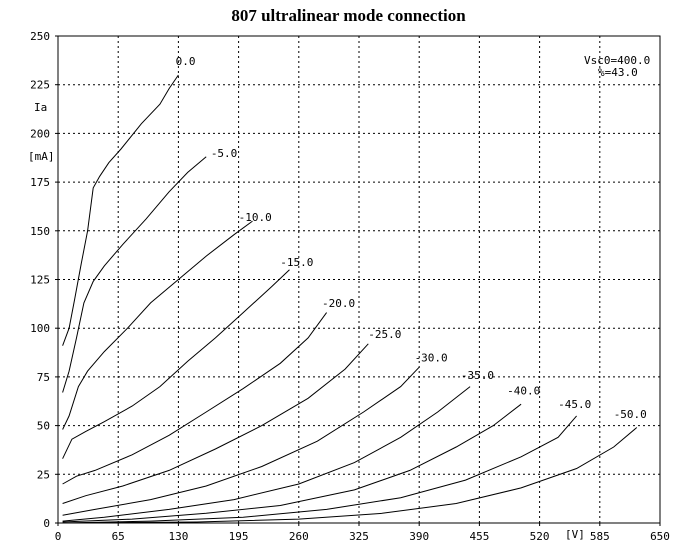 The width and height of the screenshot is (697, 551). Describe the element at coordinates (618, 72) in the screenshot. I see `annotation-percent: %=43.0` at that location.